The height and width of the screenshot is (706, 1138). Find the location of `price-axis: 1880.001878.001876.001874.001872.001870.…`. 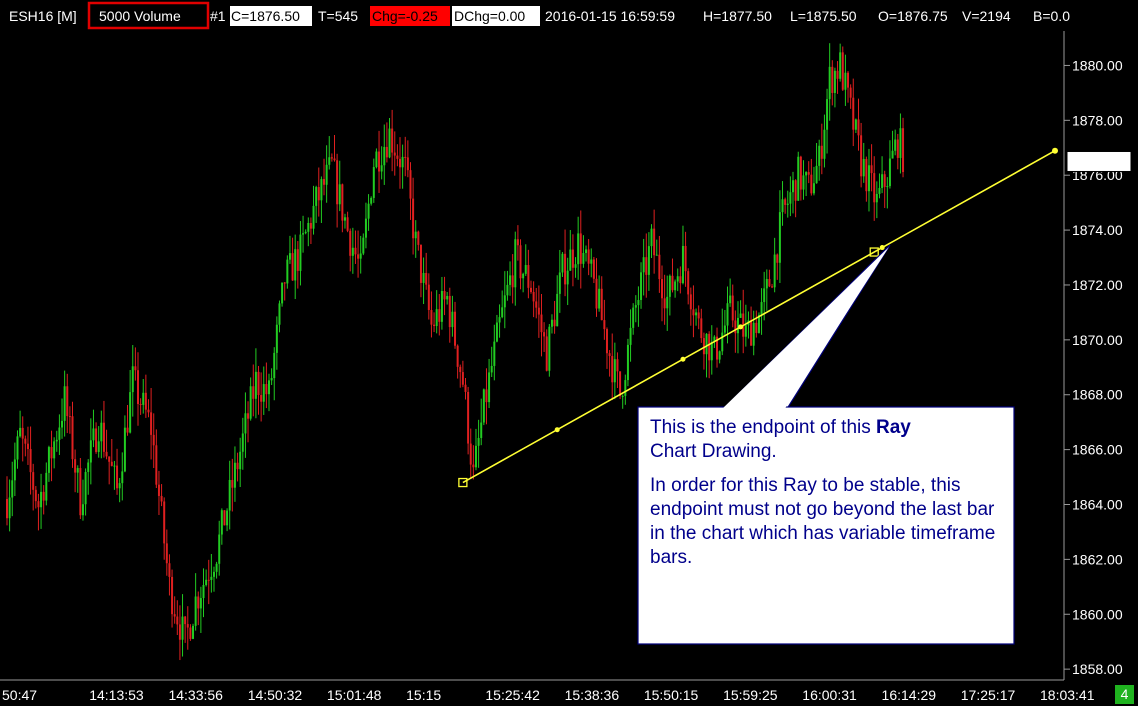

price-axis: 1880.001878.001876.001874.001872.001870.… is located at coordinates (1098, 367).